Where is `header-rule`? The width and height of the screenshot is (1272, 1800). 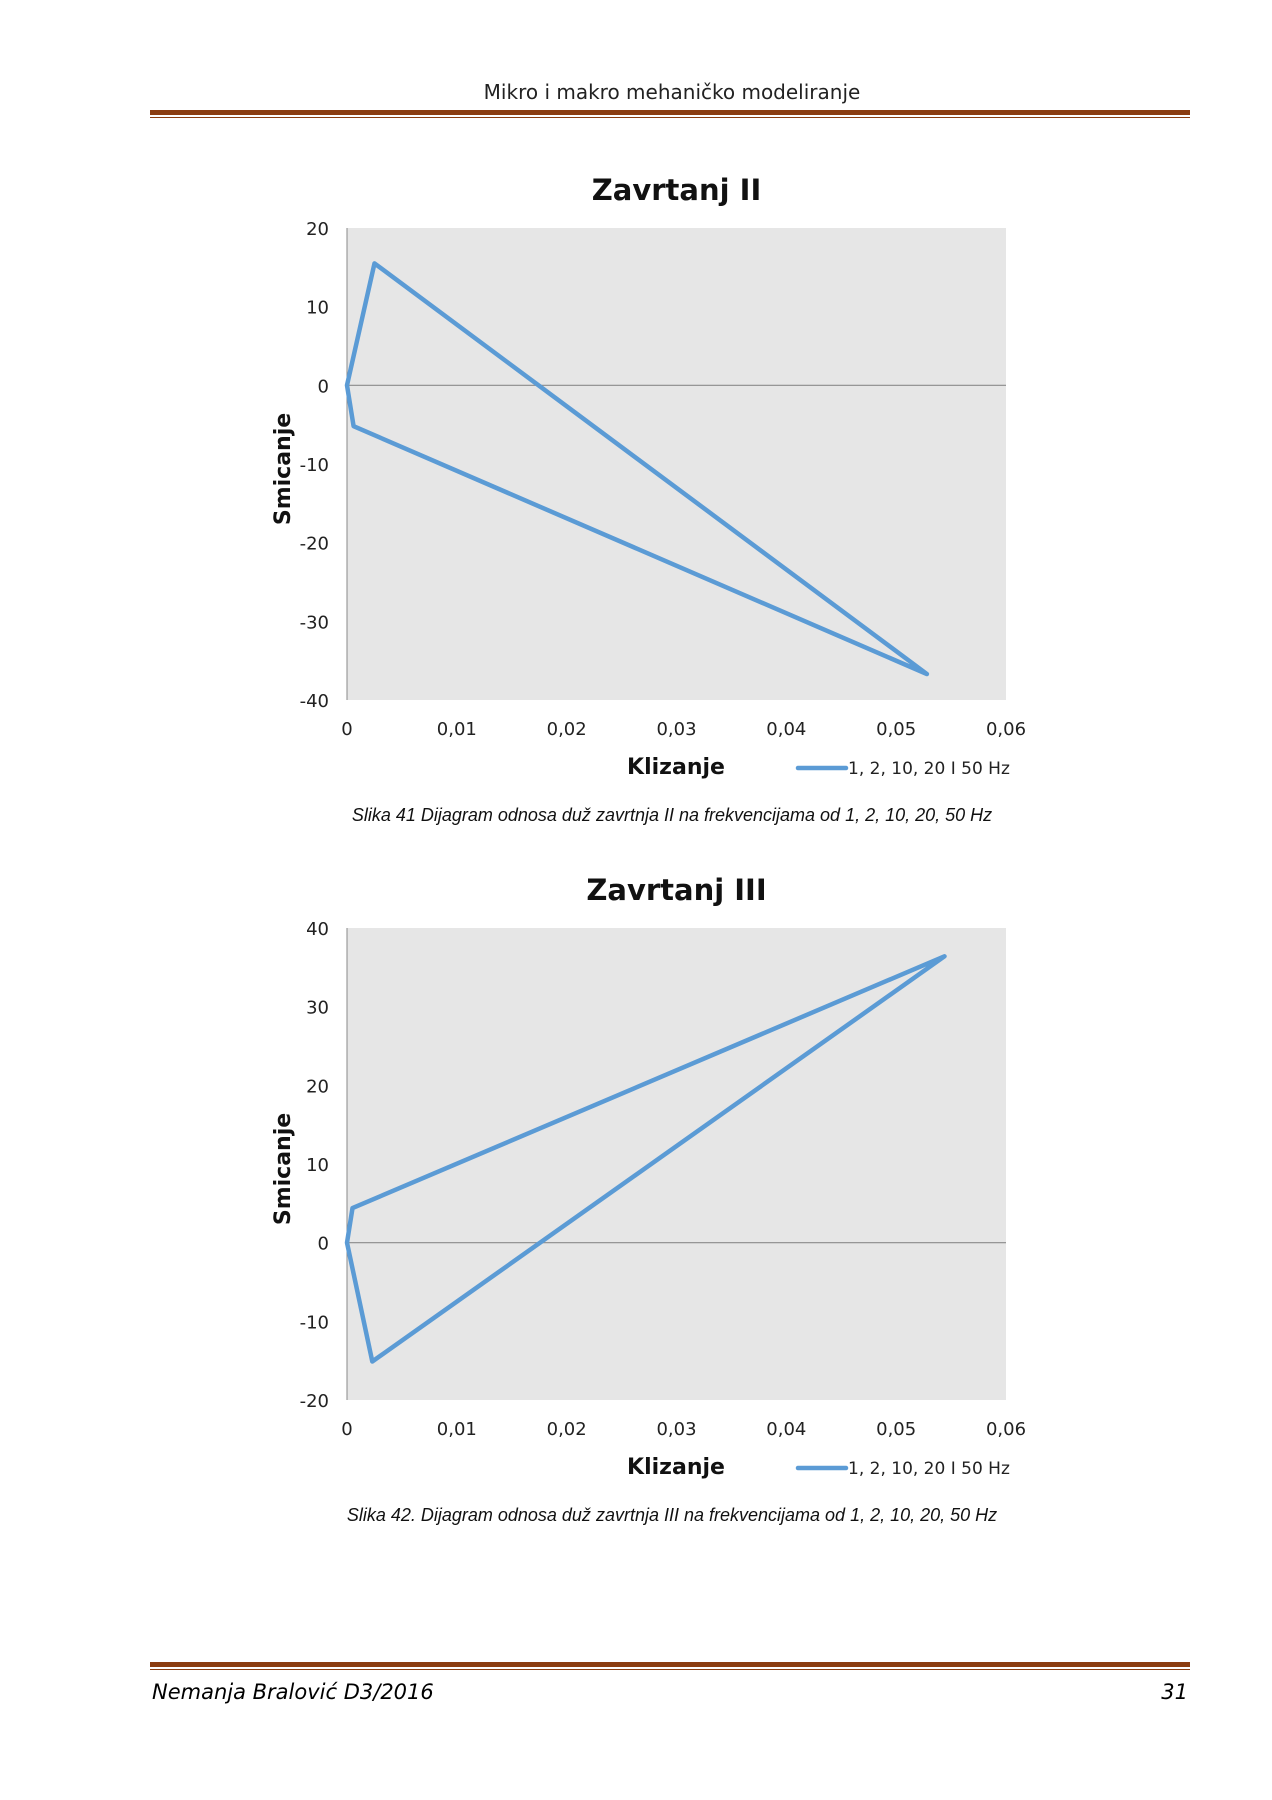
header-rule is located at coordinates (670, 114).